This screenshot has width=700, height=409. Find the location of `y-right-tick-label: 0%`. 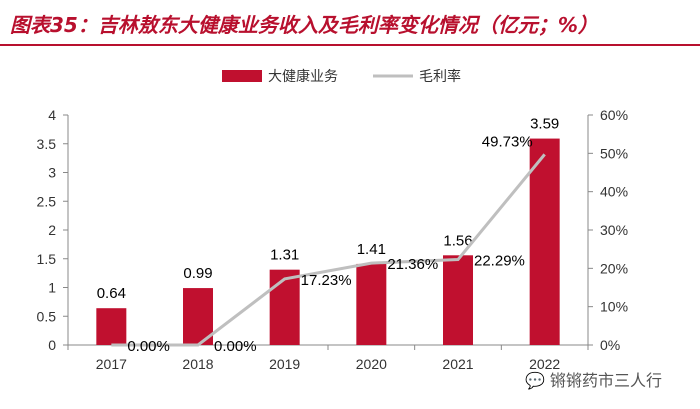

y-right-tick-label: 0% is located at coordinates (610, 345).